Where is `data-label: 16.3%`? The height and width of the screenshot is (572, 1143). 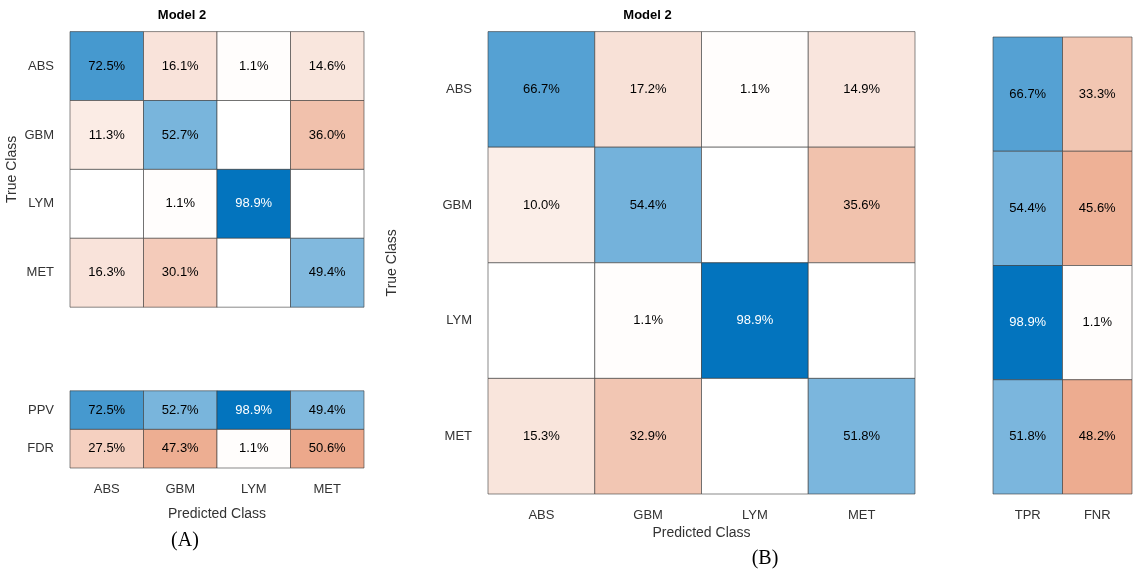 data-label: 16.3% is located at coordinates (107, 272).